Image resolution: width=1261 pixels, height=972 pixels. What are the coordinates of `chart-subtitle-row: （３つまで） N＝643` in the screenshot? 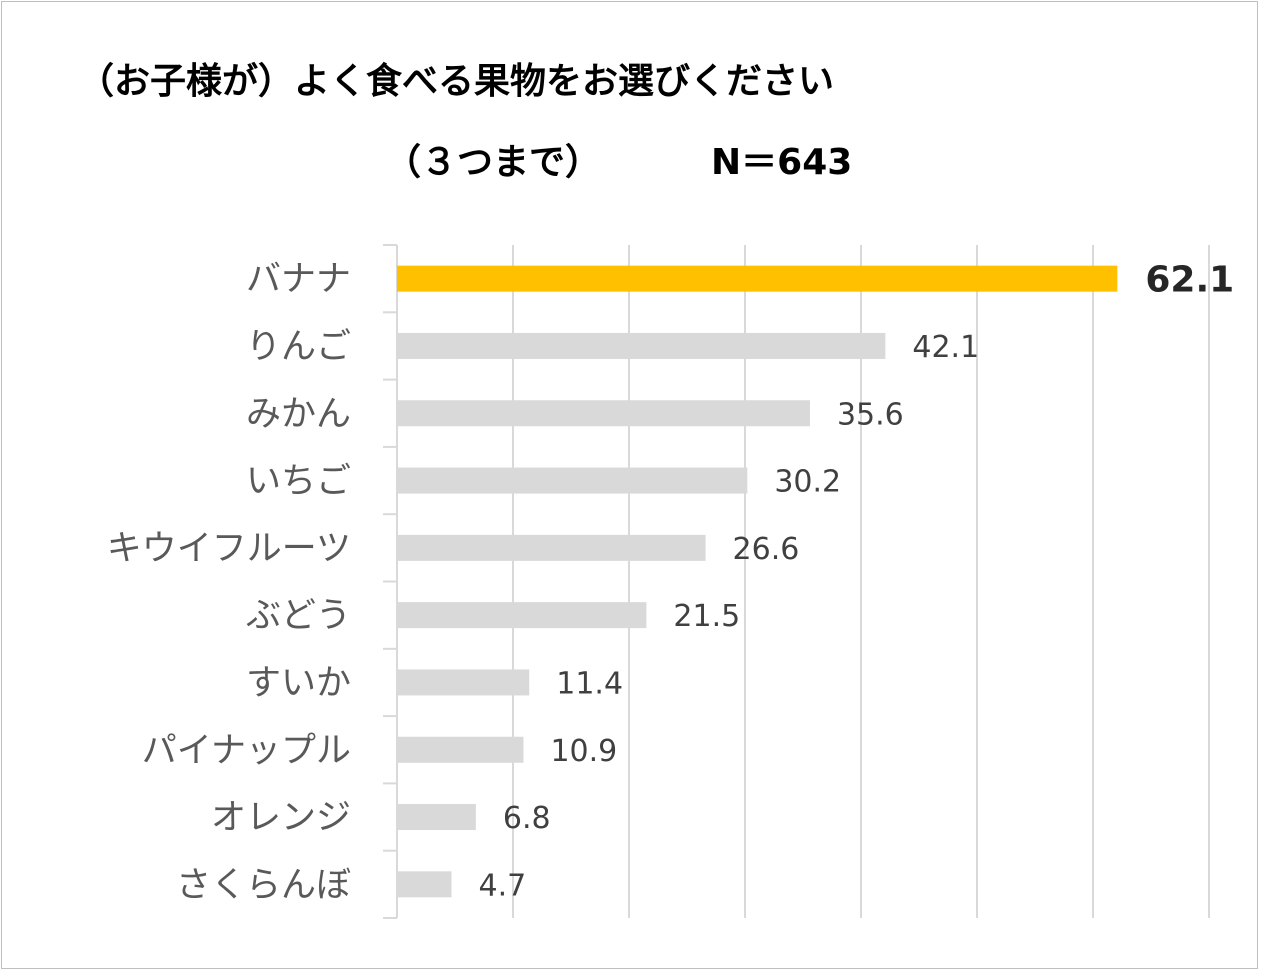 It's located at (823, 159).